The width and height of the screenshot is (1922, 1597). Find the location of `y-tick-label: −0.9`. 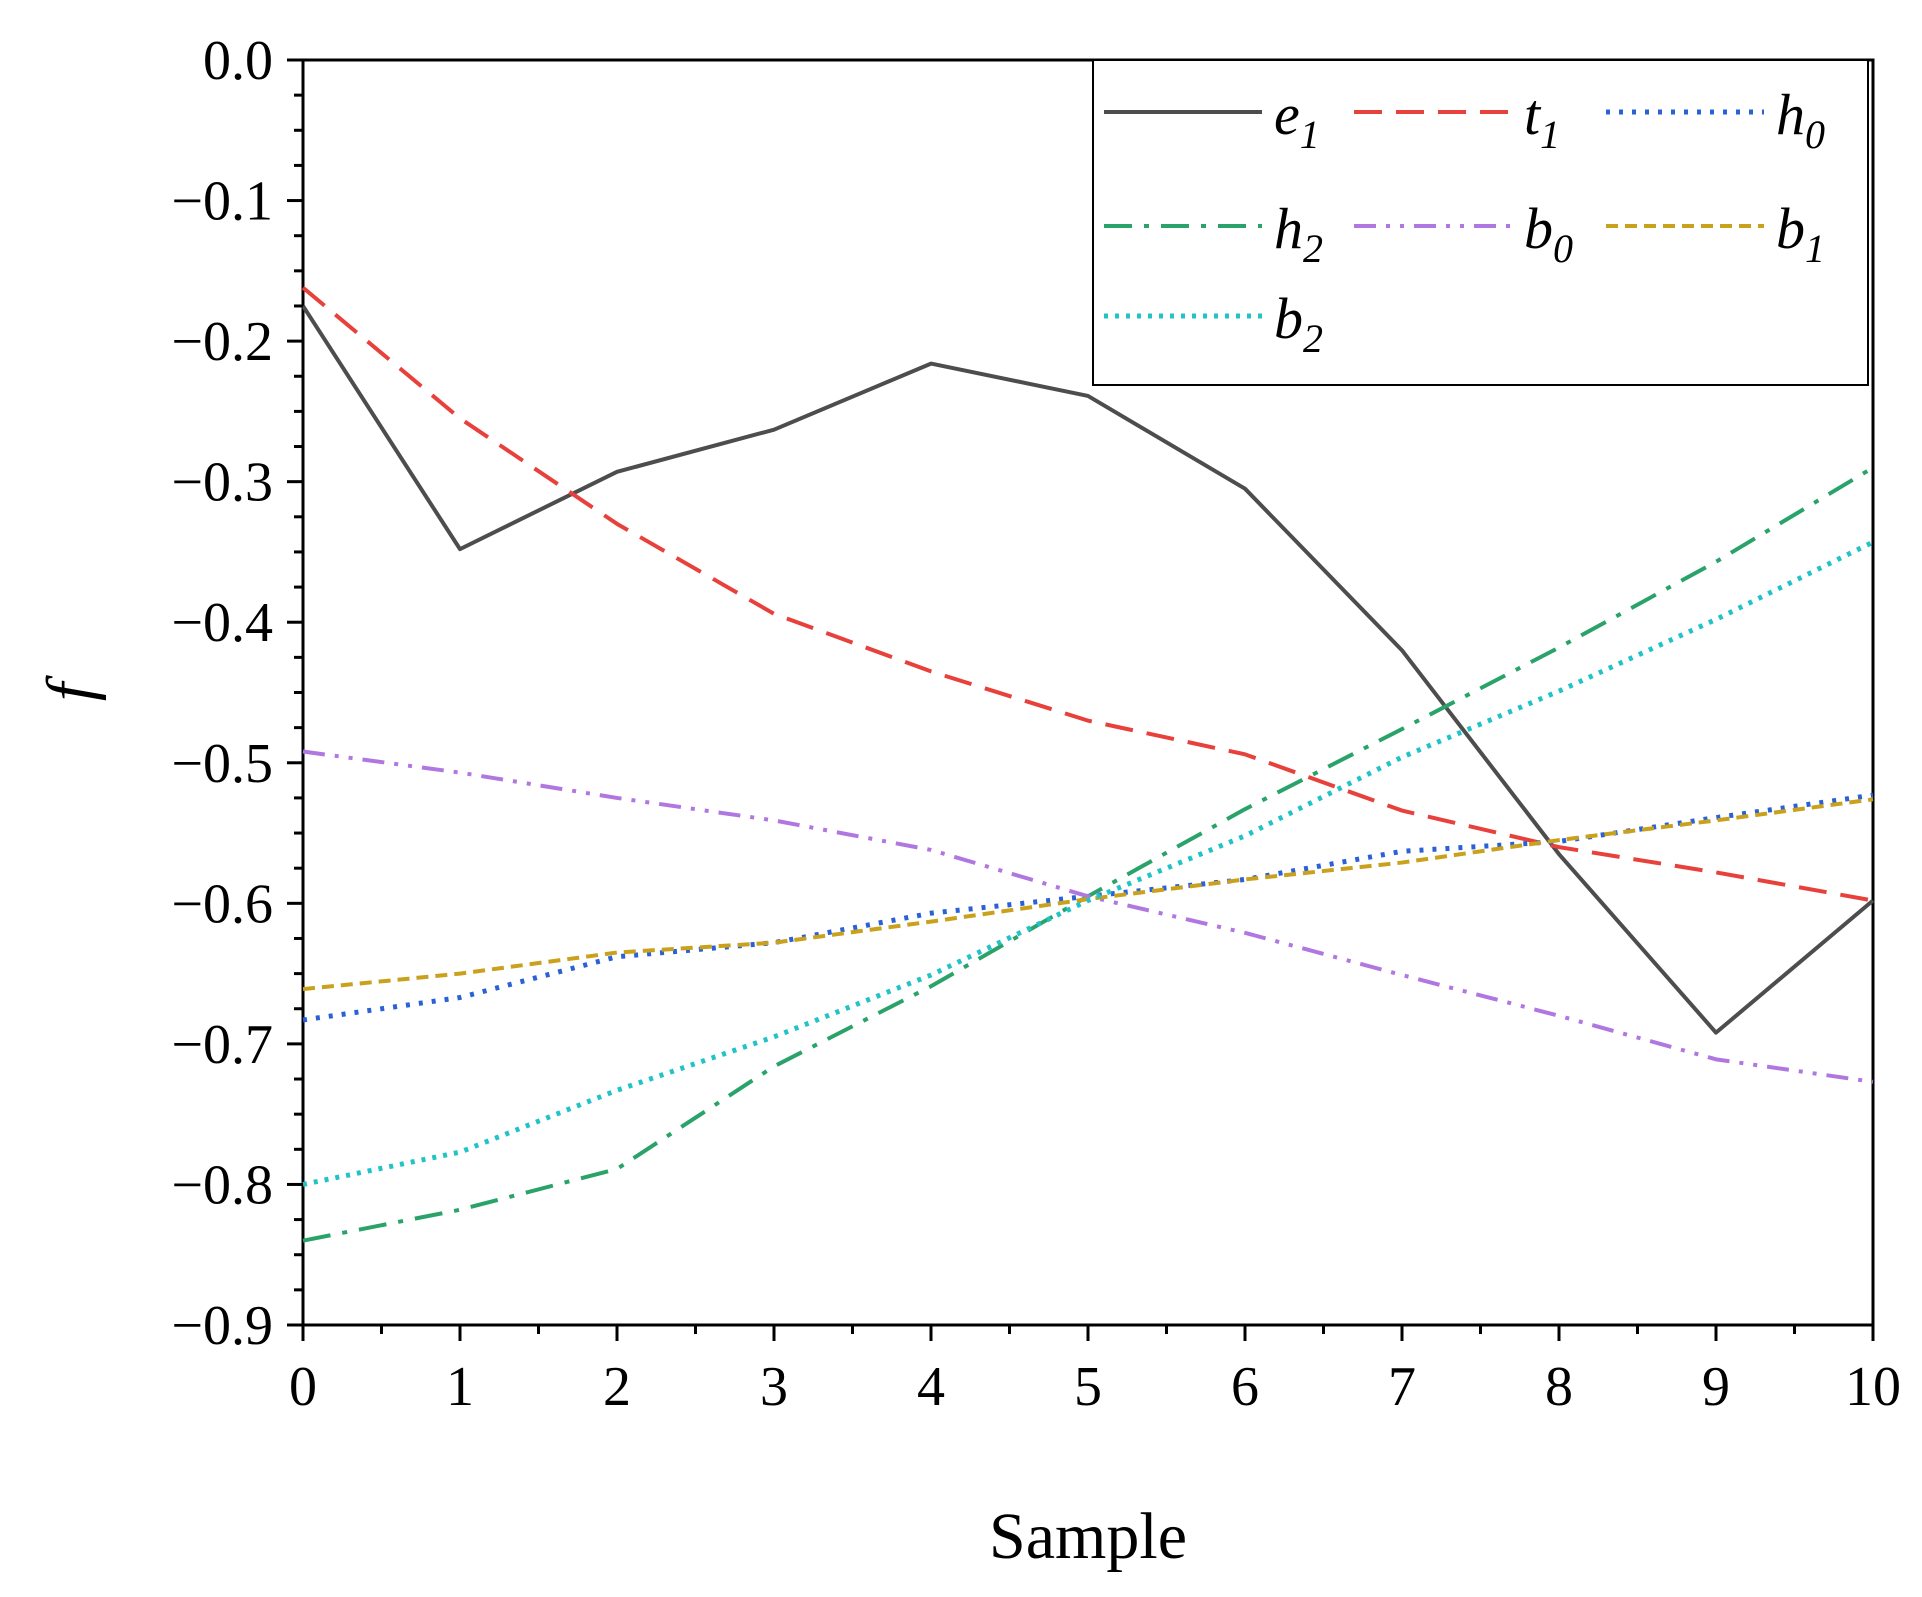

y-tick-label: −0.9 is located at coordinates (222, 1326).